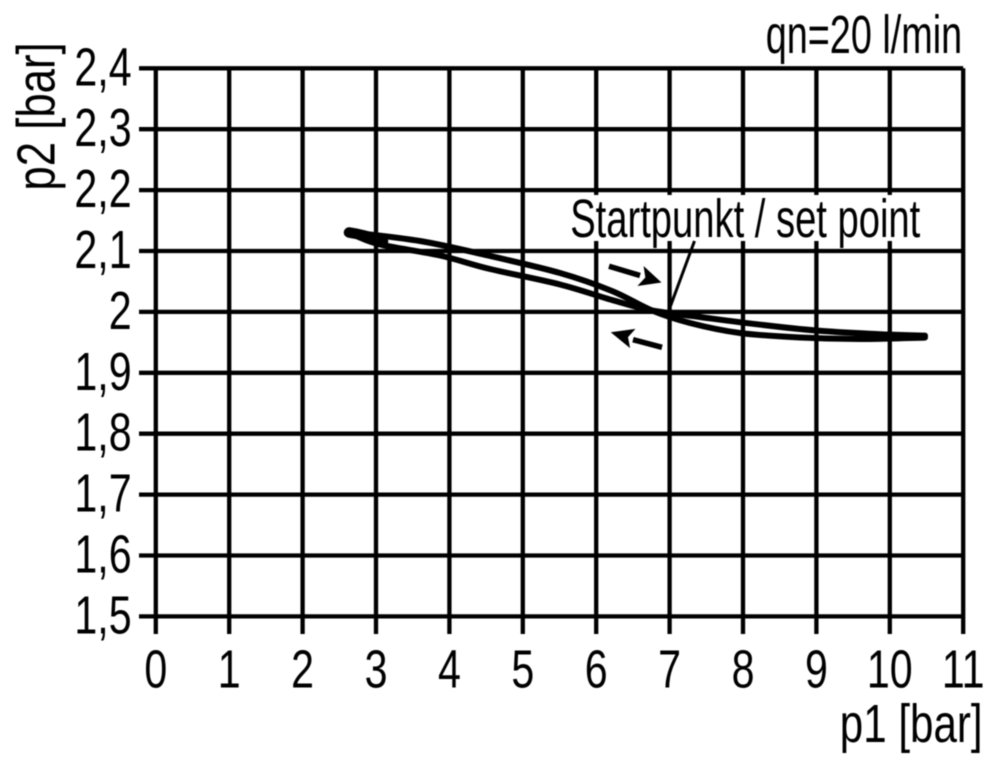  What do you see at coordinates (449, 670) in the screenshot?
I see `svg-text: 4` at bounding box center [449, 670].